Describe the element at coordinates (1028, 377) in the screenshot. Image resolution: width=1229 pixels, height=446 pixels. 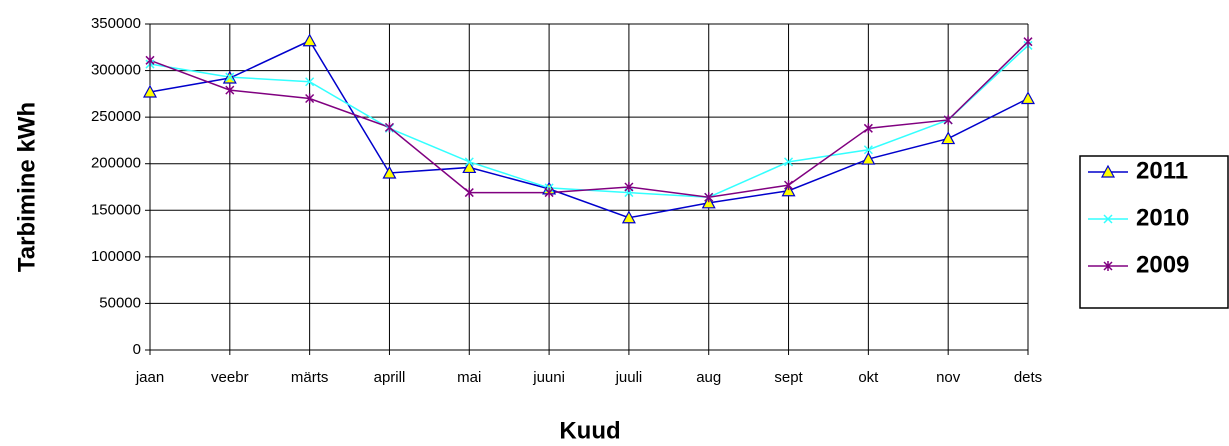
I see `x-tick-label: dets` at that location.